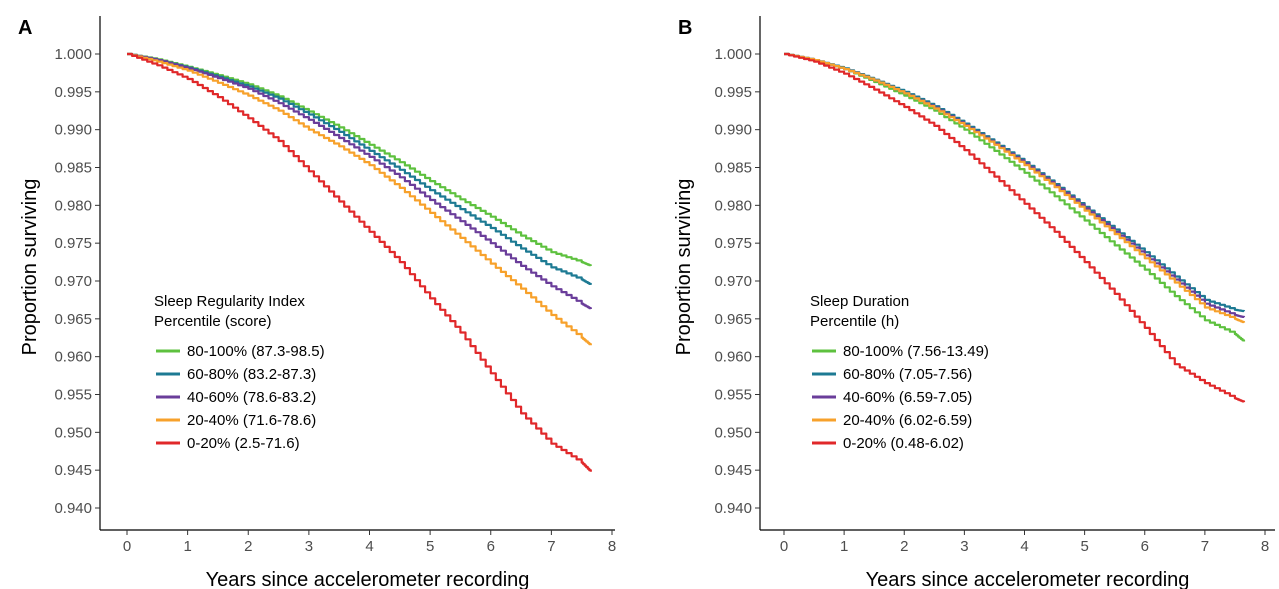  What do you see at coordinates (907, 420) in the screenshot?
I see `legend-label: 20-40% (6.02-6.59)` at bounding box center [907, 420].